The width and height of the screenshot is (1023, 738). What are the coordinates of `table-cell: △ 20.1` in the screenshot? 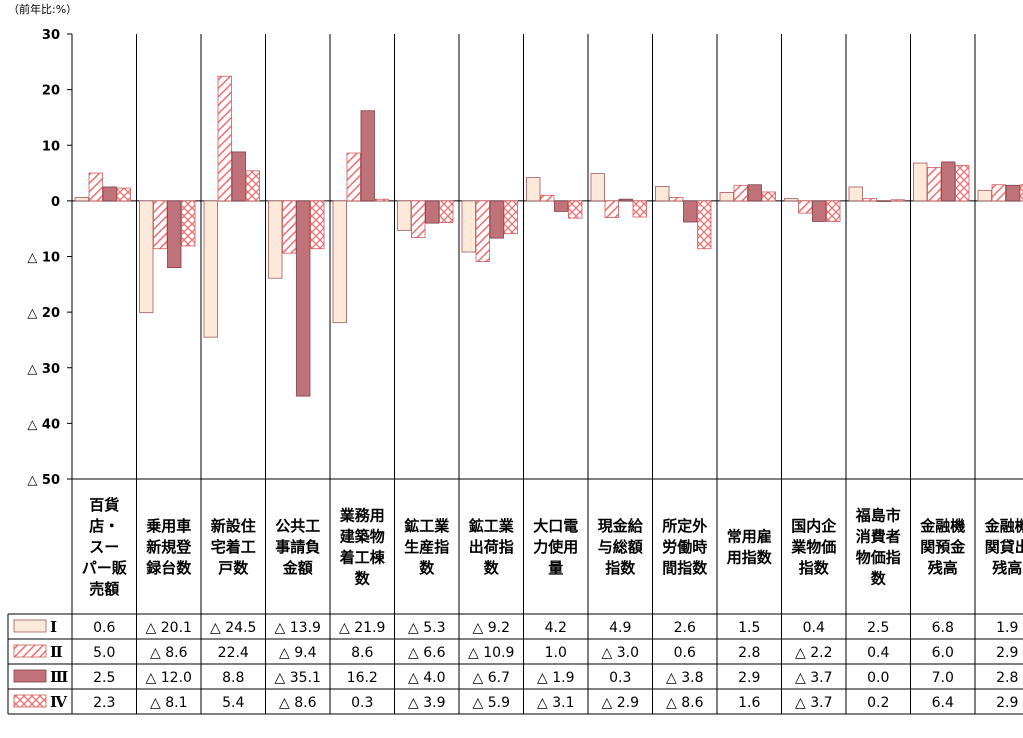 It's located at (169, 628).